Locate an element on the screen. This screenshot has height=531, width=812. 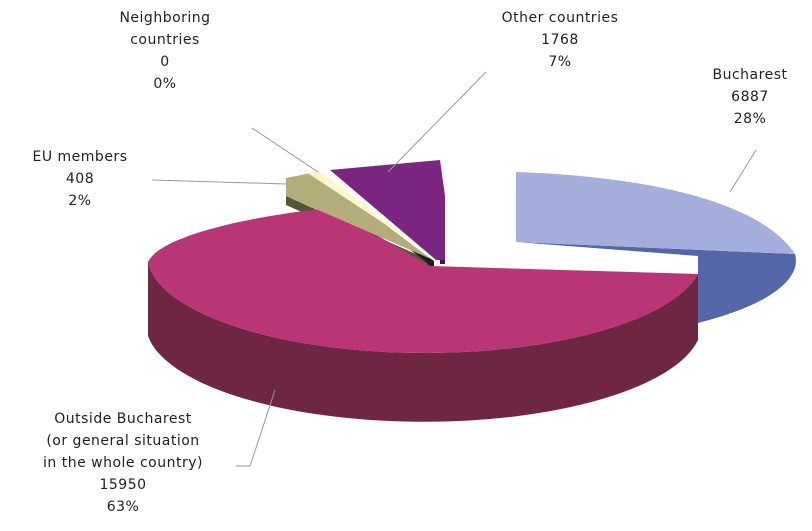
label-outside-bucharest-name-2: (or general situation is located at coordinates (123, 441).